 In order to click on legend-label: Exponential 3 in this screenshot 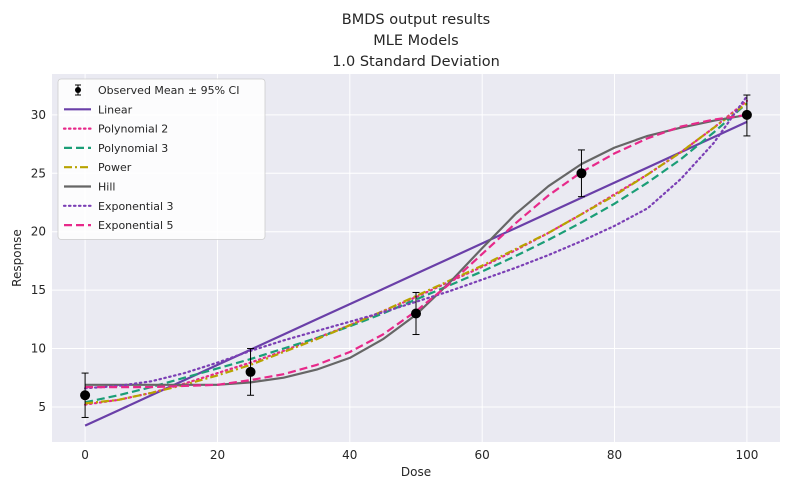, I will do `click(136, 206)`.